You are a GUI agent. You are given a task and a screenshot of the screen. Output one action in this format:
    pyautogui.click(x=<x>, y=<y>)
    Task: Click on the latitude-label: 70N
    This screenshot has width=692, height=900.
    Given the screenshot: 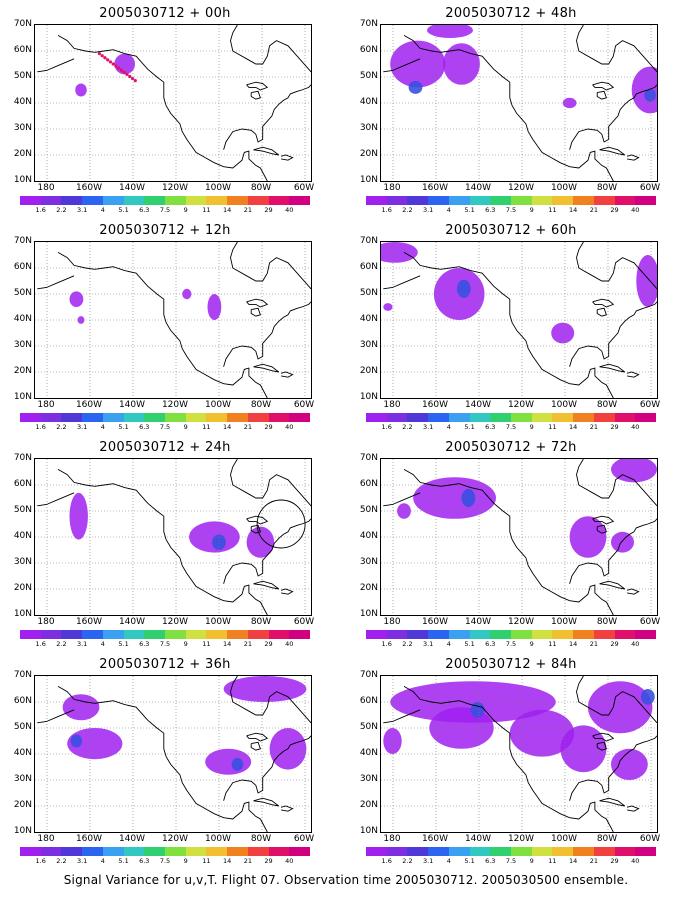 What is the action you would take?
    pyautogui.click(x=368, y=675)
    